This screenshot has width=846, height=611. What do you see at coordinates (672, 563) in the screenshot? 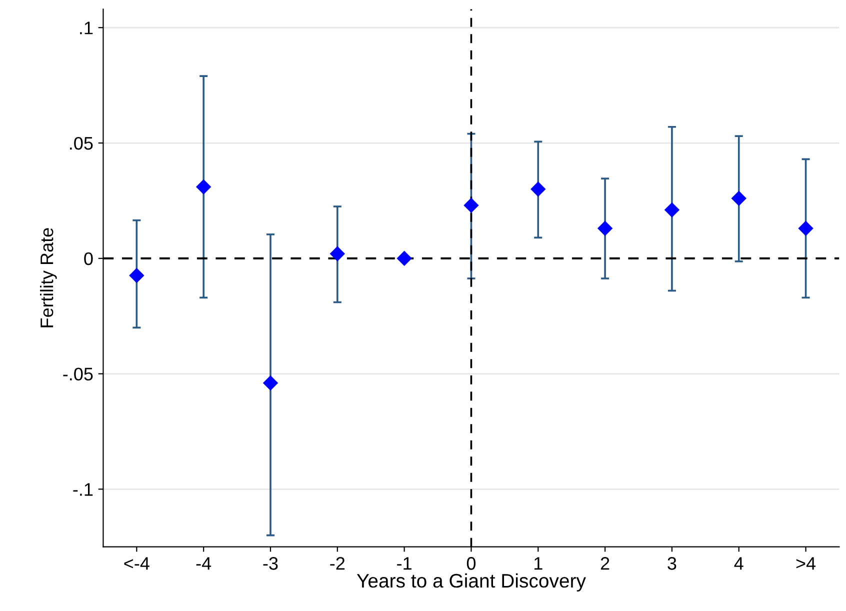
I see `x-tick-label: 3` at bounding box center [672, 563].